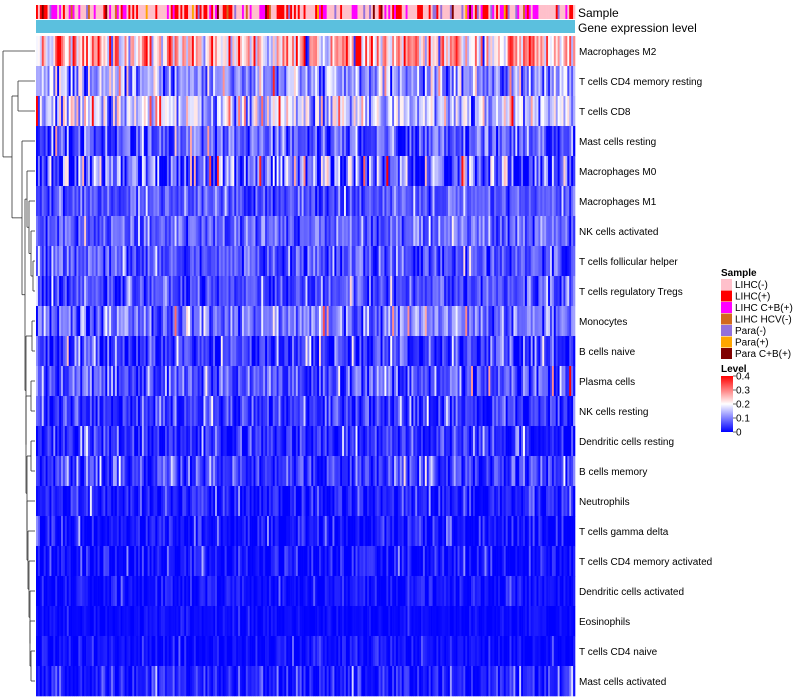 This screenshot has width=800, height=700. I want to click on heatmap-row, so click(306, 501).